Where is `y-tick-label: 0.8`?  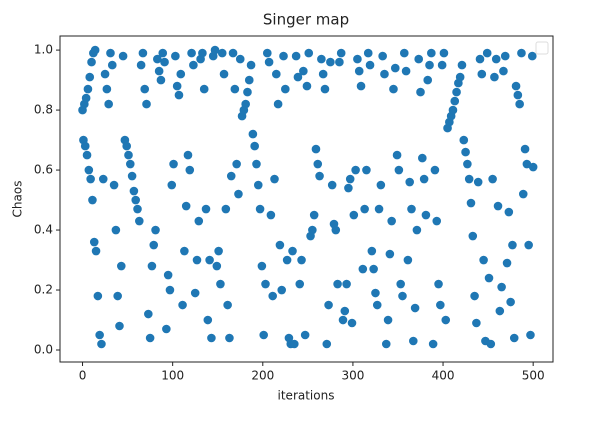
y-tick-label: 0.8 is located at coordinates (43, 110).